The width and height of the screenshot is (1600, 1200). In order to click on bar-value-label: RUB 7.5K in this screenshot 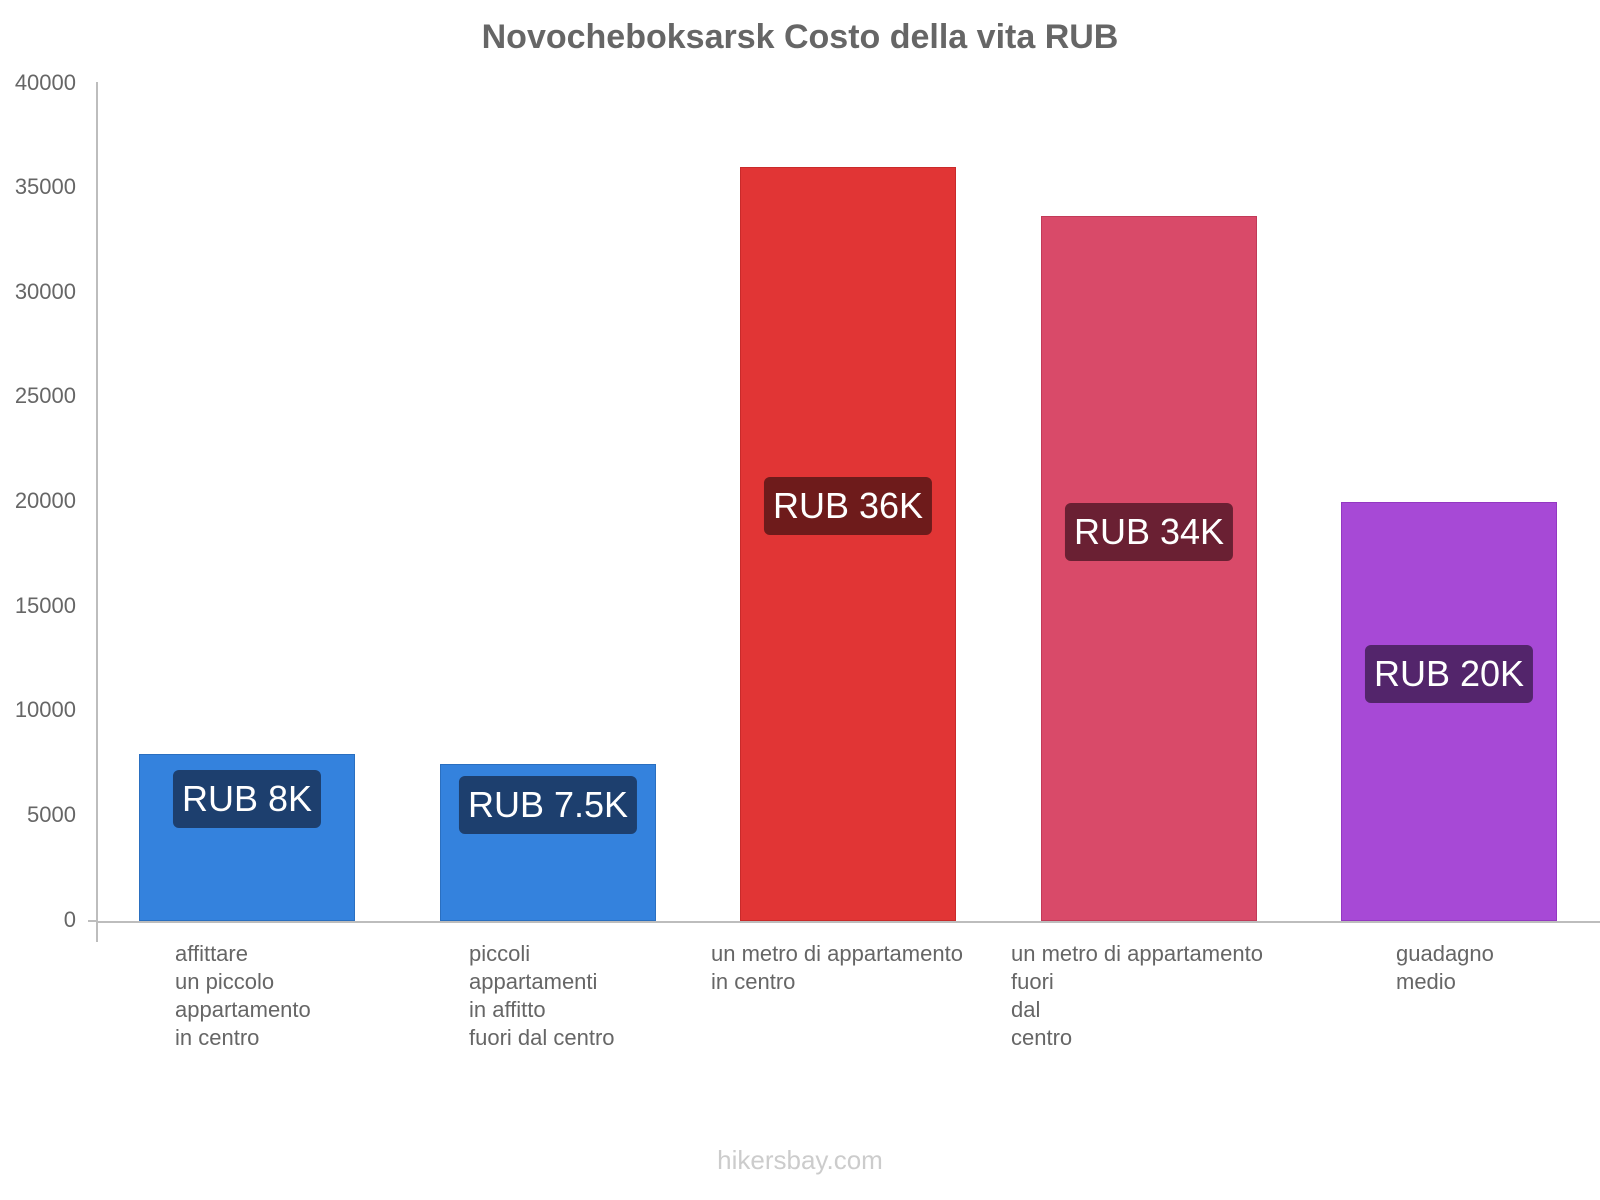, I will do `click(548, 805)`.